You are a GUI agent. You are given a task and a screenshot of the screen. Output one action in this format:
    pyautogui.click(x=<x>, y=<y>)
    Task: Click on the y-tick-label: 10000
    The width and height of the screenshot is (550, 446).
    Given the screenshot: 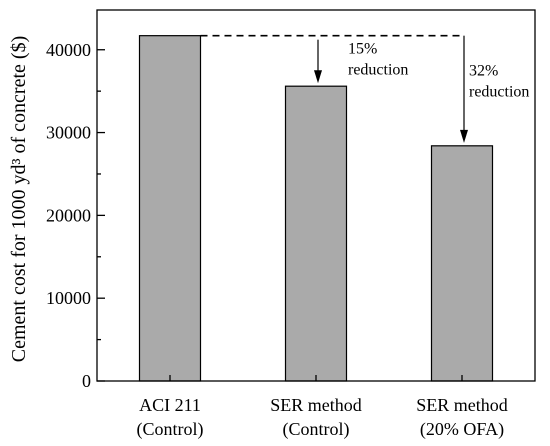 What is the action you would take?
    pyautogui.click(x=68, y=298)
    